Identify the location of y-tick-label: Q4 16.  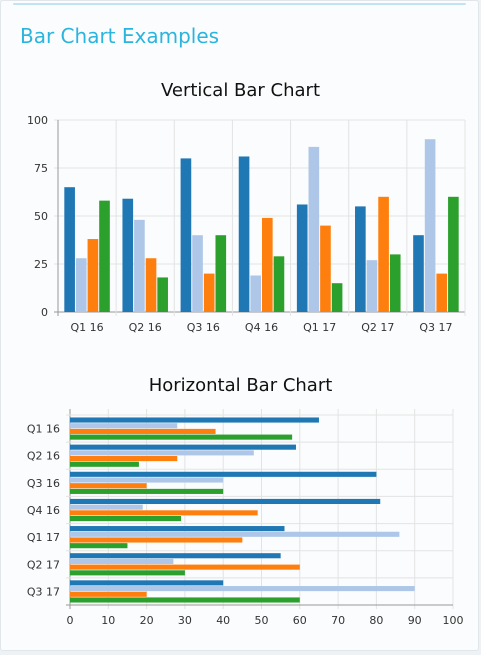
(43, 510).